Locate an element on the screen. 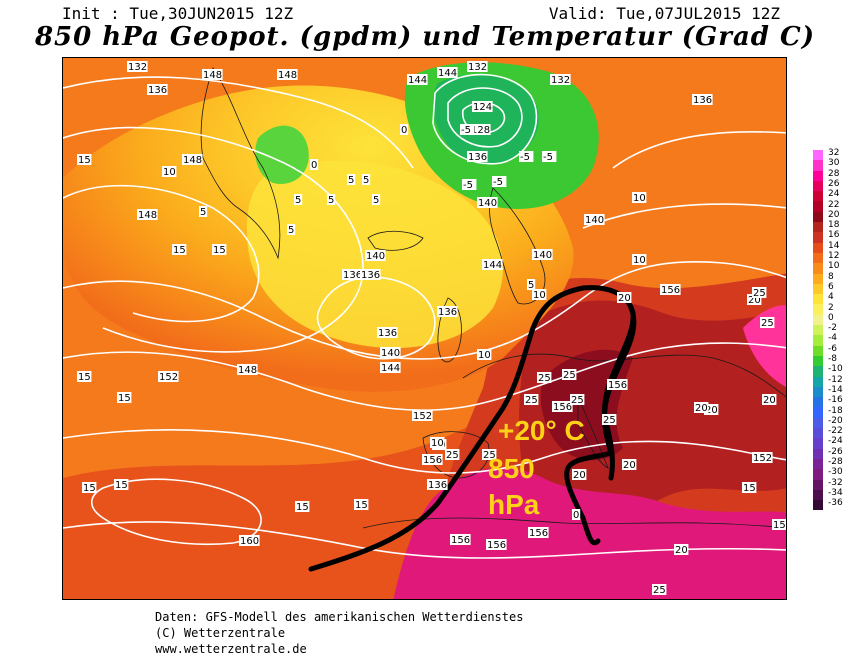 The image size is (850, 657). coast-europe is located at coordinates (624, 375).